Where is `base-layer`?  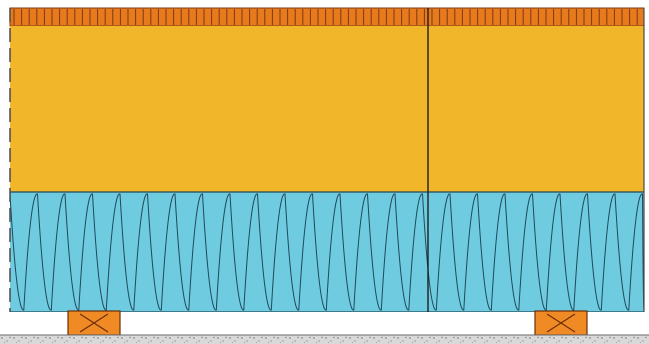
base-layer is located at coordinates (324, 339).